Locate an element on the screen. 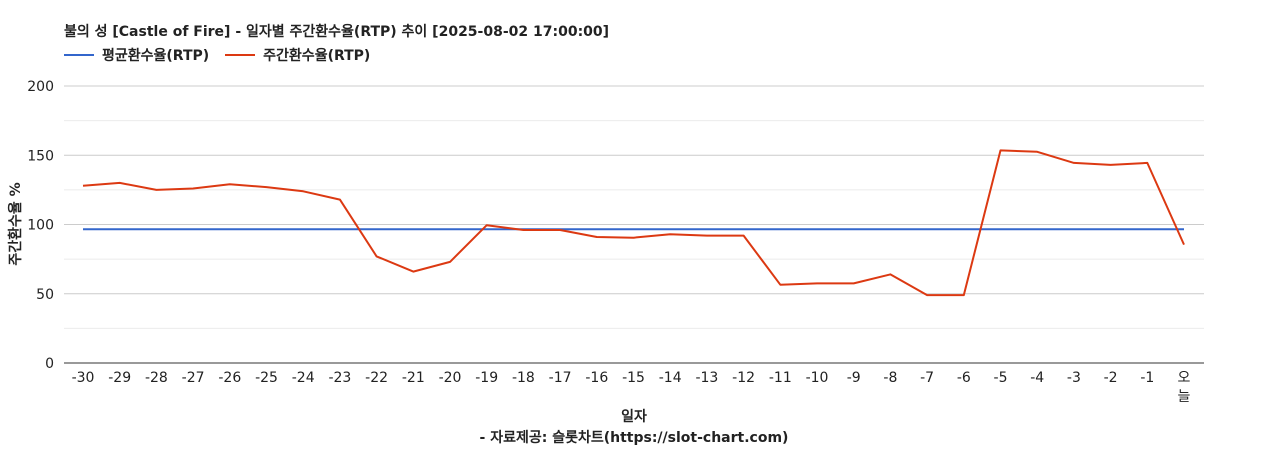  legend-item-weekly: 주간환수율(RTP) is located at coordinates (297, 55).